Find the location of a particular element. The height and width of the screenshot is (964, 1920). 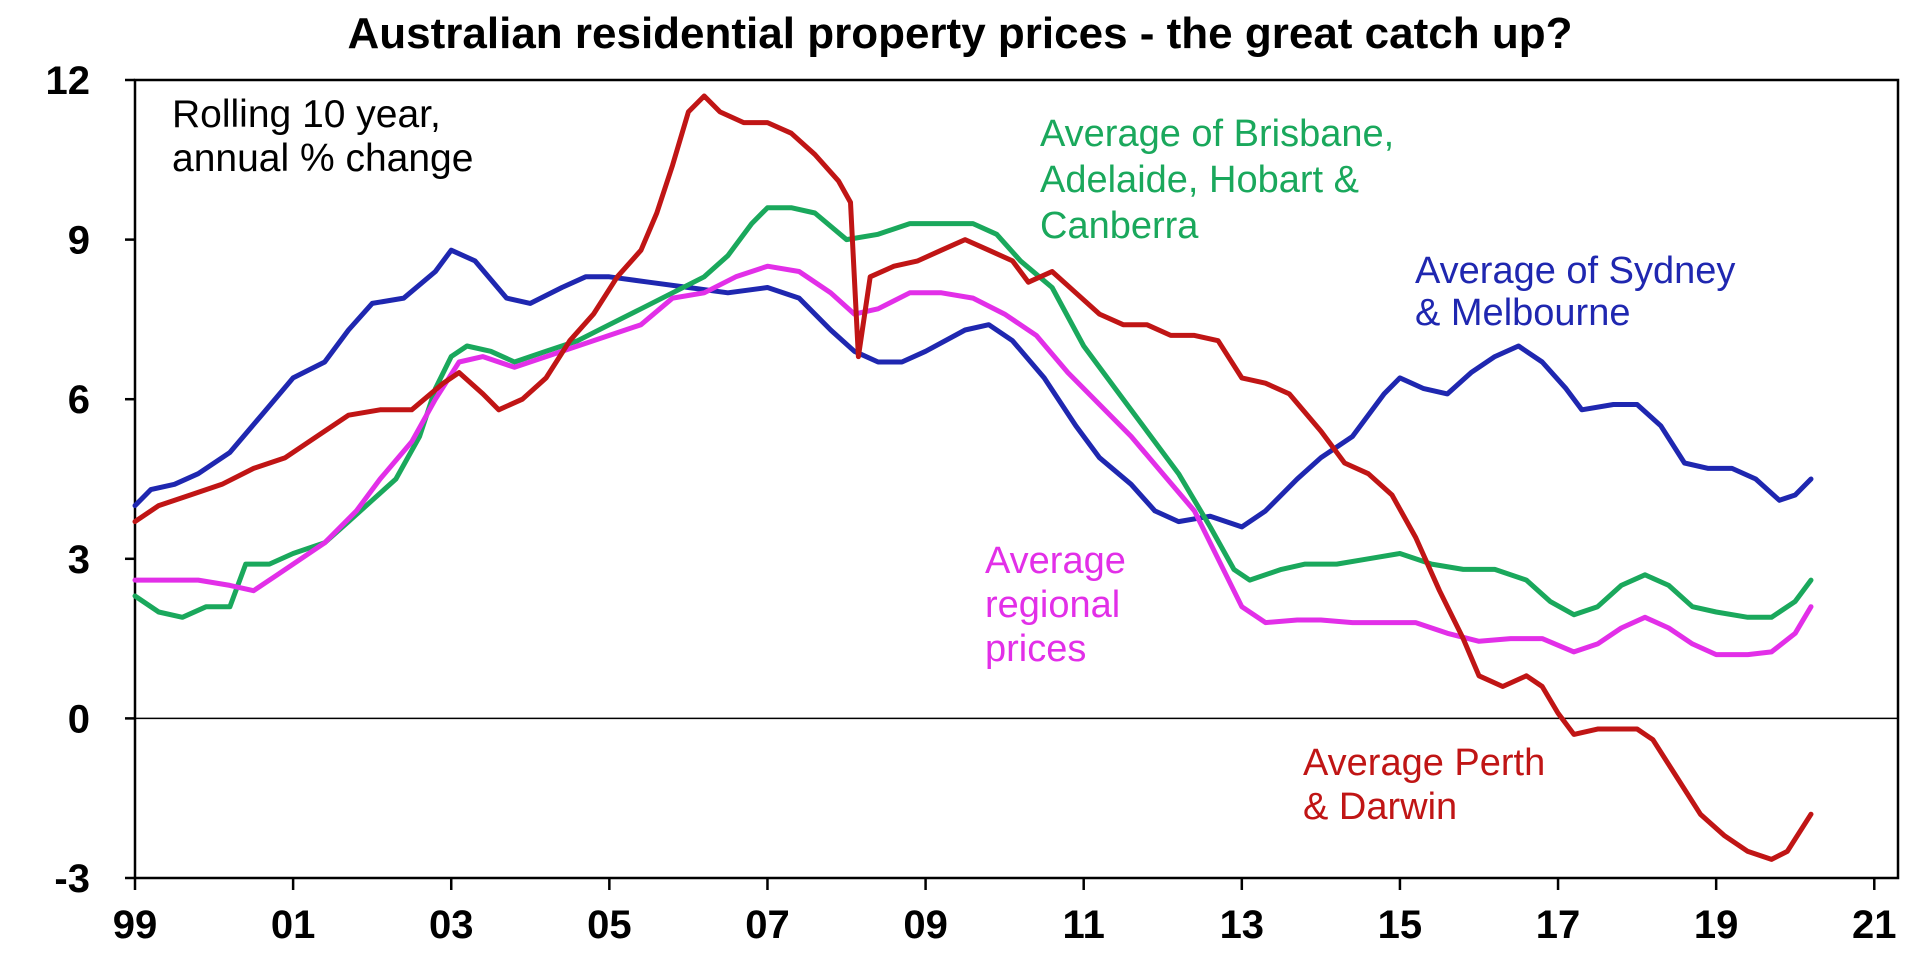

y-tick-label: 6 is located at coordinates (79, 400).